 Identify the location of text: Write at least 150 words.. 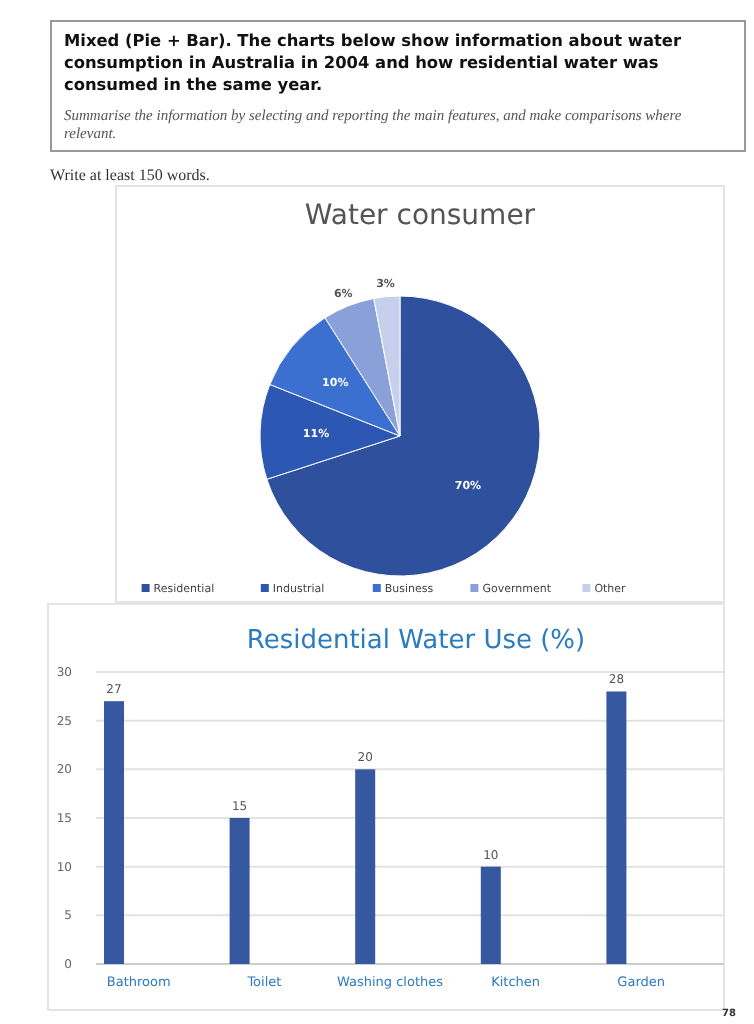
(130, 175).